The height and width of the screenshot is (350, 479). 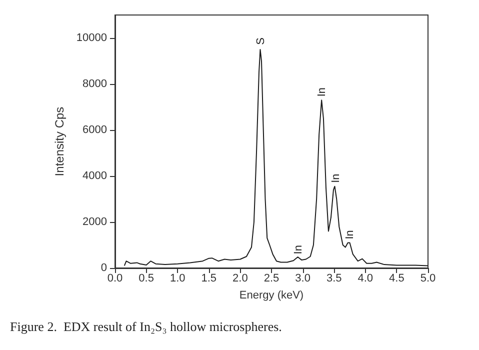 I want to click on y-axis-title: Intensity Cps, so click(x=59, y=141).